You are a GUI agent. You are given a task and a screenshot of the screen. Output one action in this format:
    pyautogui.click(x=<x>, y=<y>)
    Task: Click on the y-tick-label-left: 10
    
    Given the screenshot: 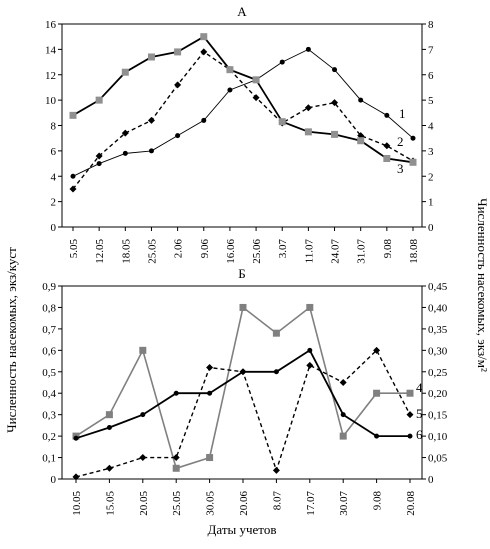 What is the action you would take?
    pyautogui.click(x=51, y=101)
    